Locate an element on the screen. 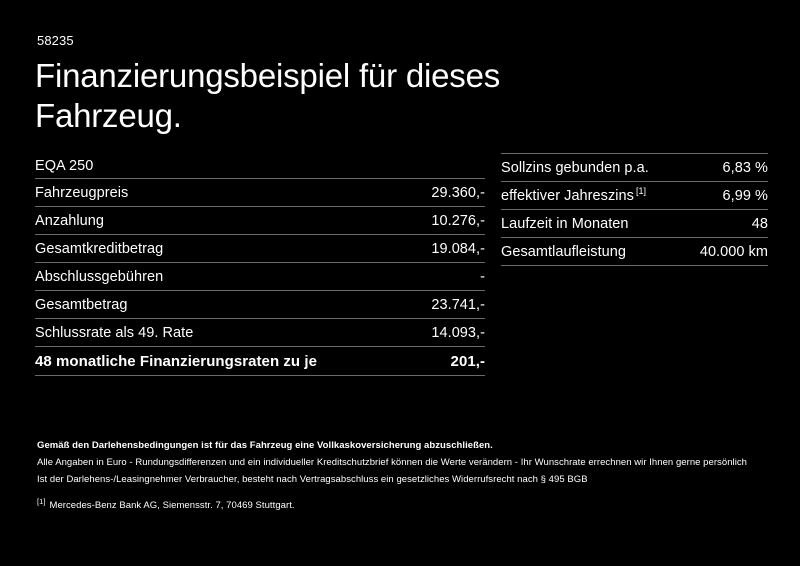  table-row: effektiver Jahreszins [1] 6,99 % is located at coordinates (634, 195).